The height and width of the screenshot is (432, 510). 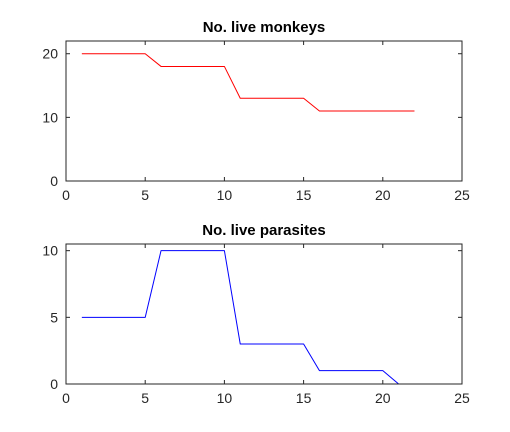 I want to click on chart2-x-tick-label: 20, so click(x=383, y=398).